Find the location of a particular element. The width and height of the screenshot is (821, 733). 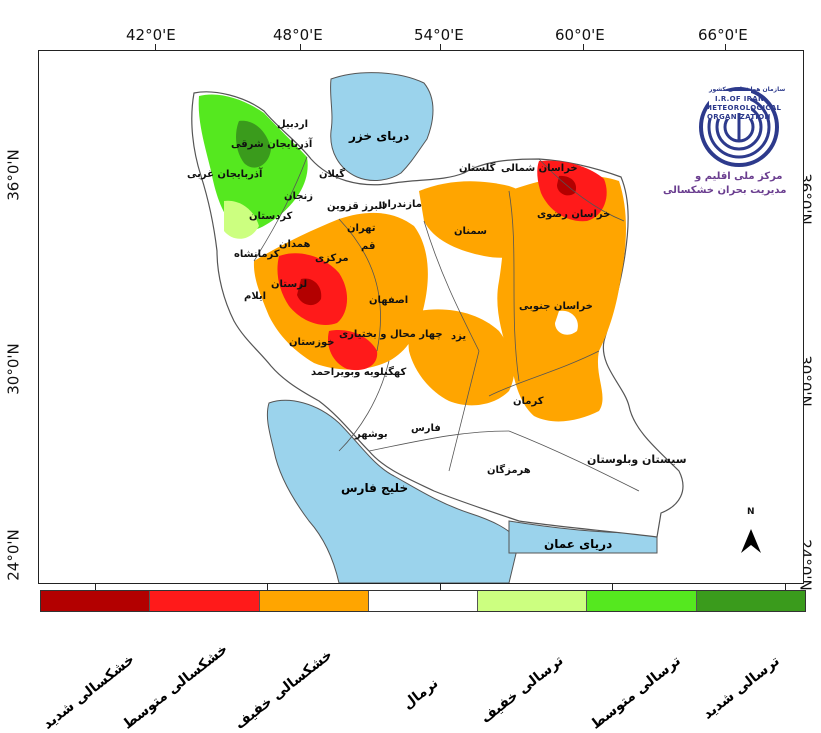

moderate-drought-south-west is located at coordinates (352, 350).